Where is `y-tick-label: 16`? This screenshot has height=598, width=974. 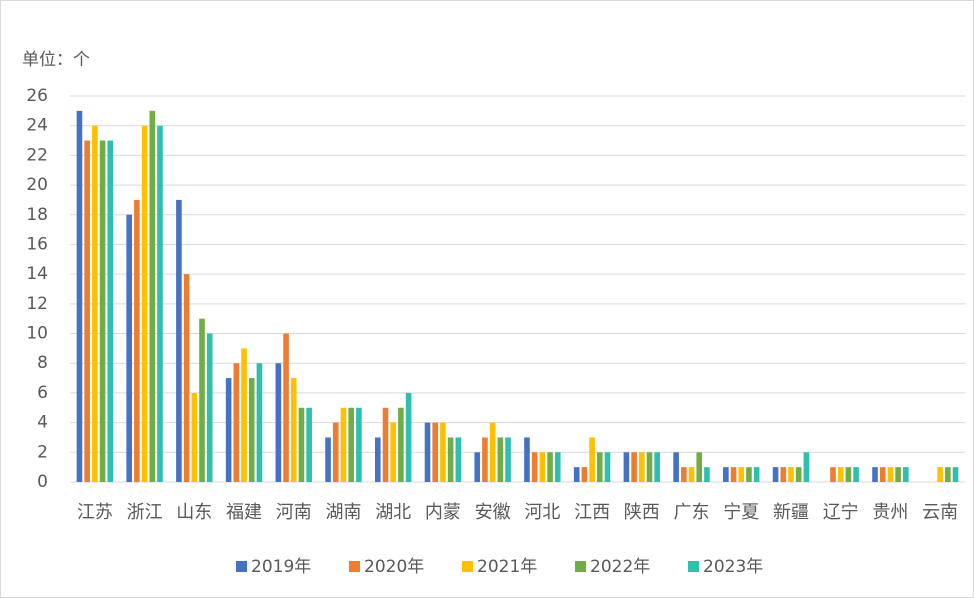
y-tick-label: 16 is located at coordinates (37, 244).